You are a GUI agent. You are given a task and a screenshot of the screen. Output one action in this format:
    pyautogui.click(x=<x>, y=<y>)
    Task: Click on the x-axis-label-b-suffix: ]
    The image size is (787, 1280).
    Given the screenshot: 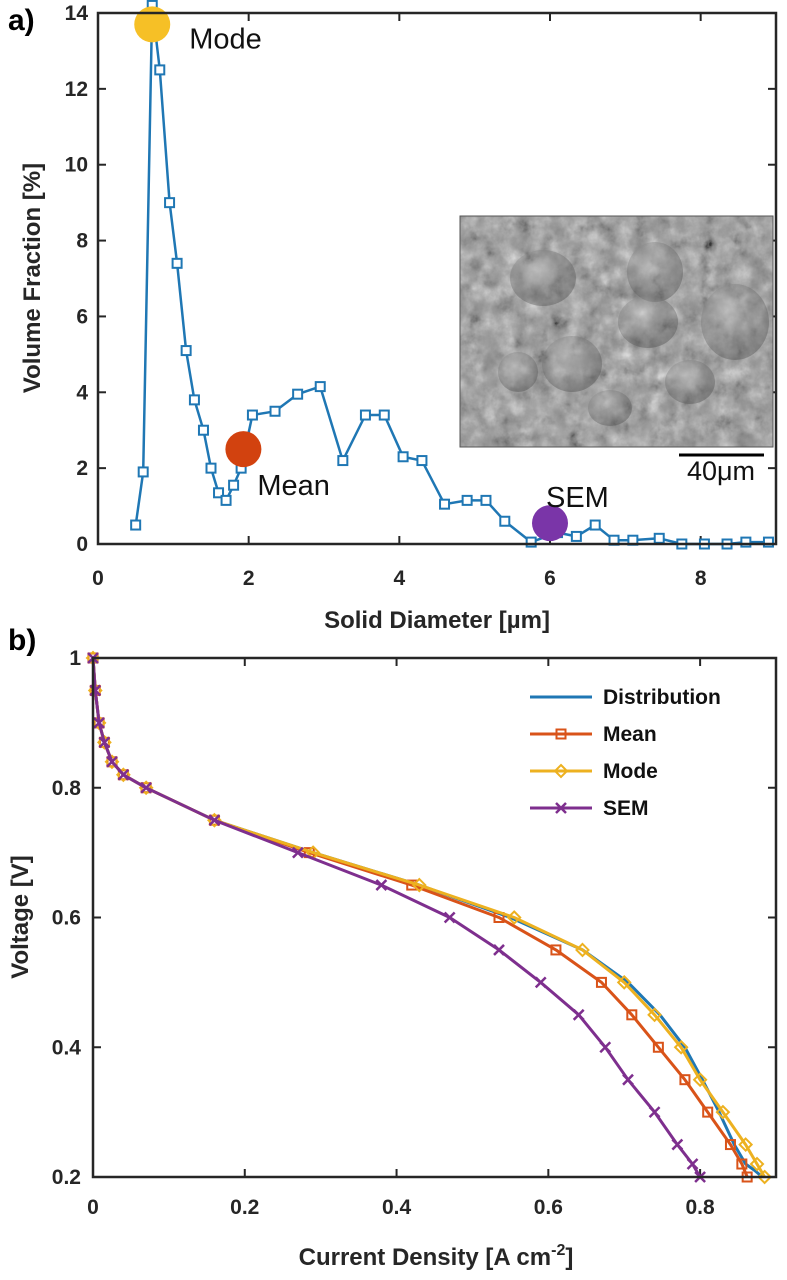 What is the action you would take?
    pyautogui.click(x=569, y=1257)
    